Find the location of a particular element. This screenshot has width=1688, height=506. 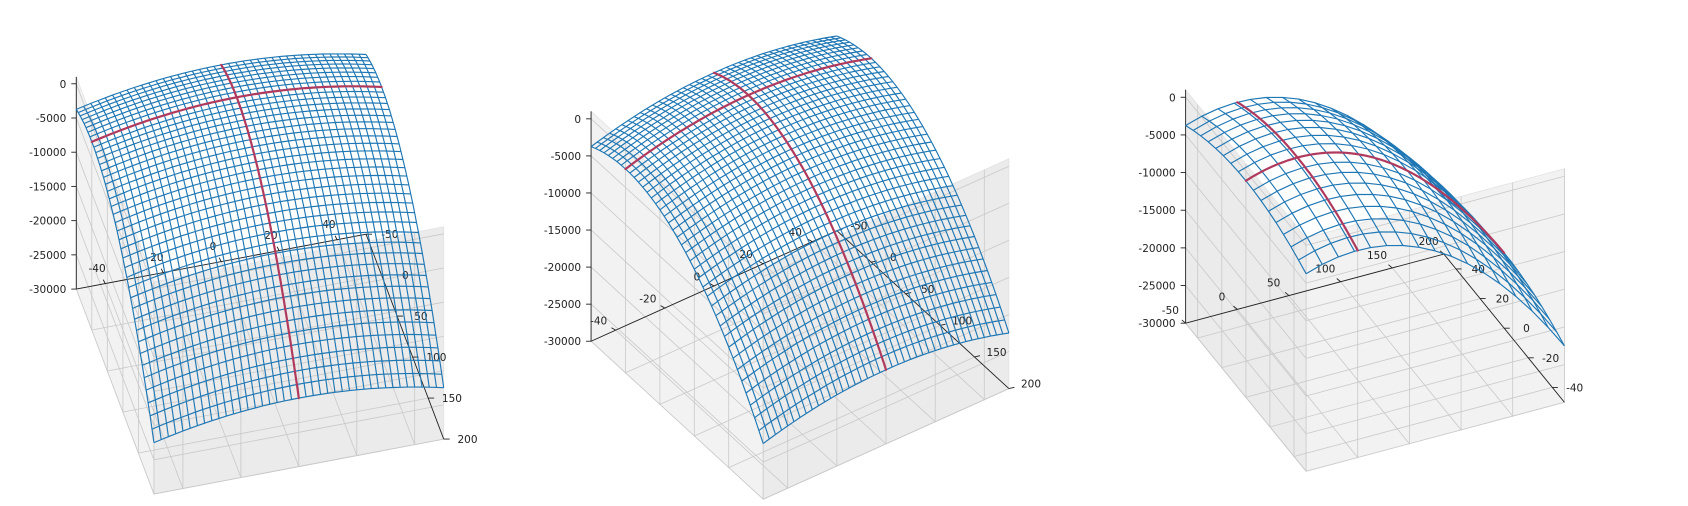

x-wall-pane is located at coordinates (1435, 320).